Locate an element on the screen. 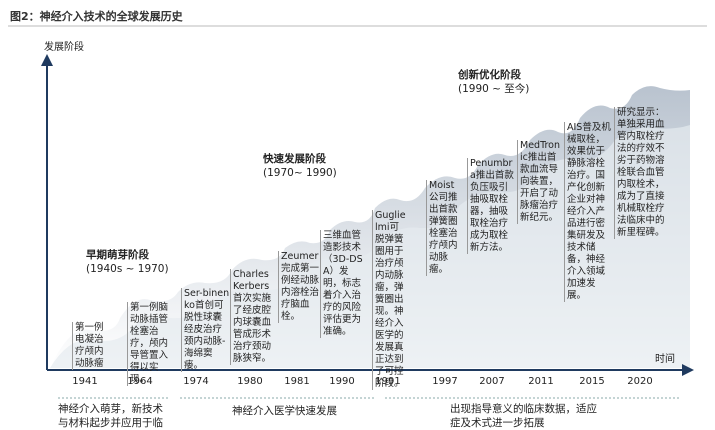 The height and width of the screenshot is (430, 715). year-label: 1991 is located at coordinates (388, 381).